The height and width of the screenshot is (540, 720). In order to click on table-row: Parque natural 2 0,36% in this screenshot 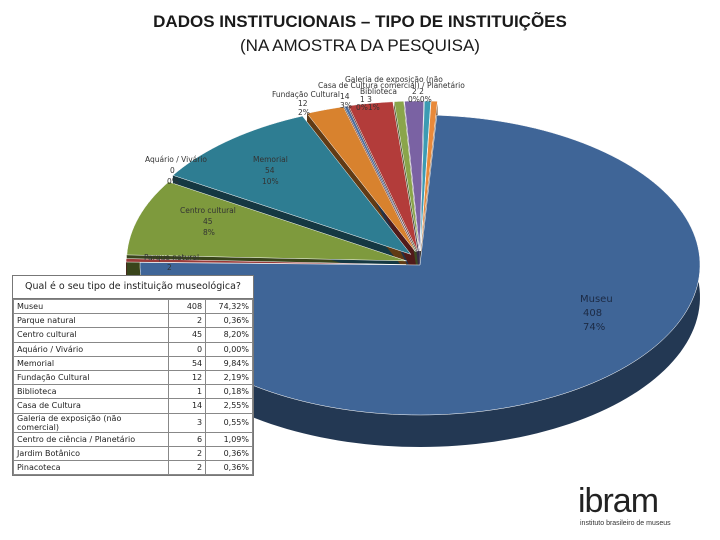, I will do `click(132, 321)`.